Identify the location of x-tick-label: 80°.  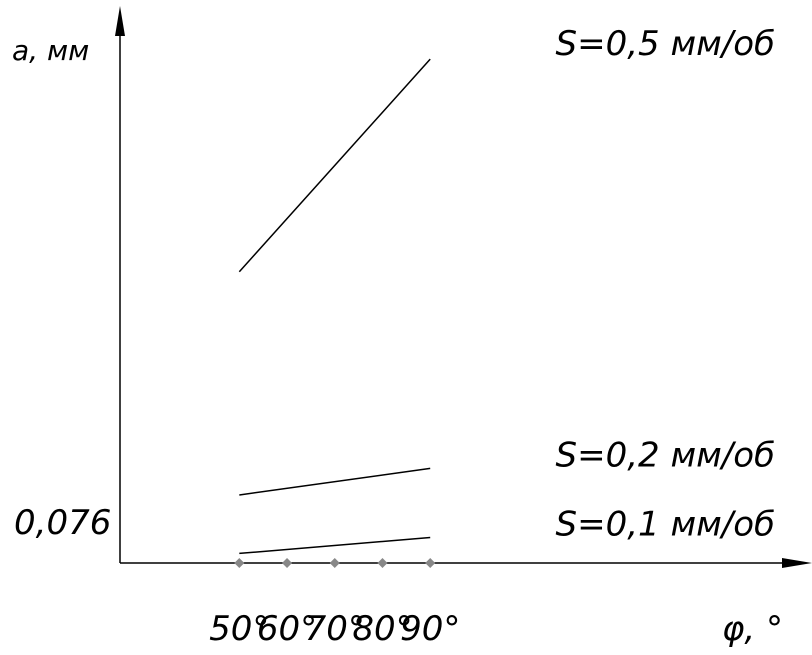
(382, 629).